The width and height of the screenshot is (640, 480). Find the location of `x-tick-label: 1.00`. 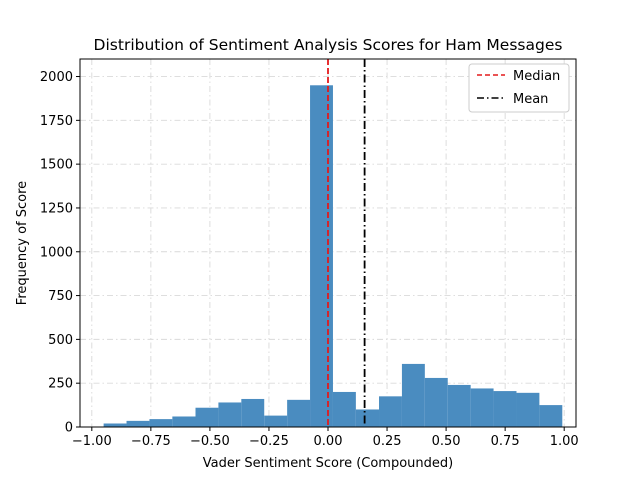

x-tick-label: 1.00 is located at coordinates (564, 441).